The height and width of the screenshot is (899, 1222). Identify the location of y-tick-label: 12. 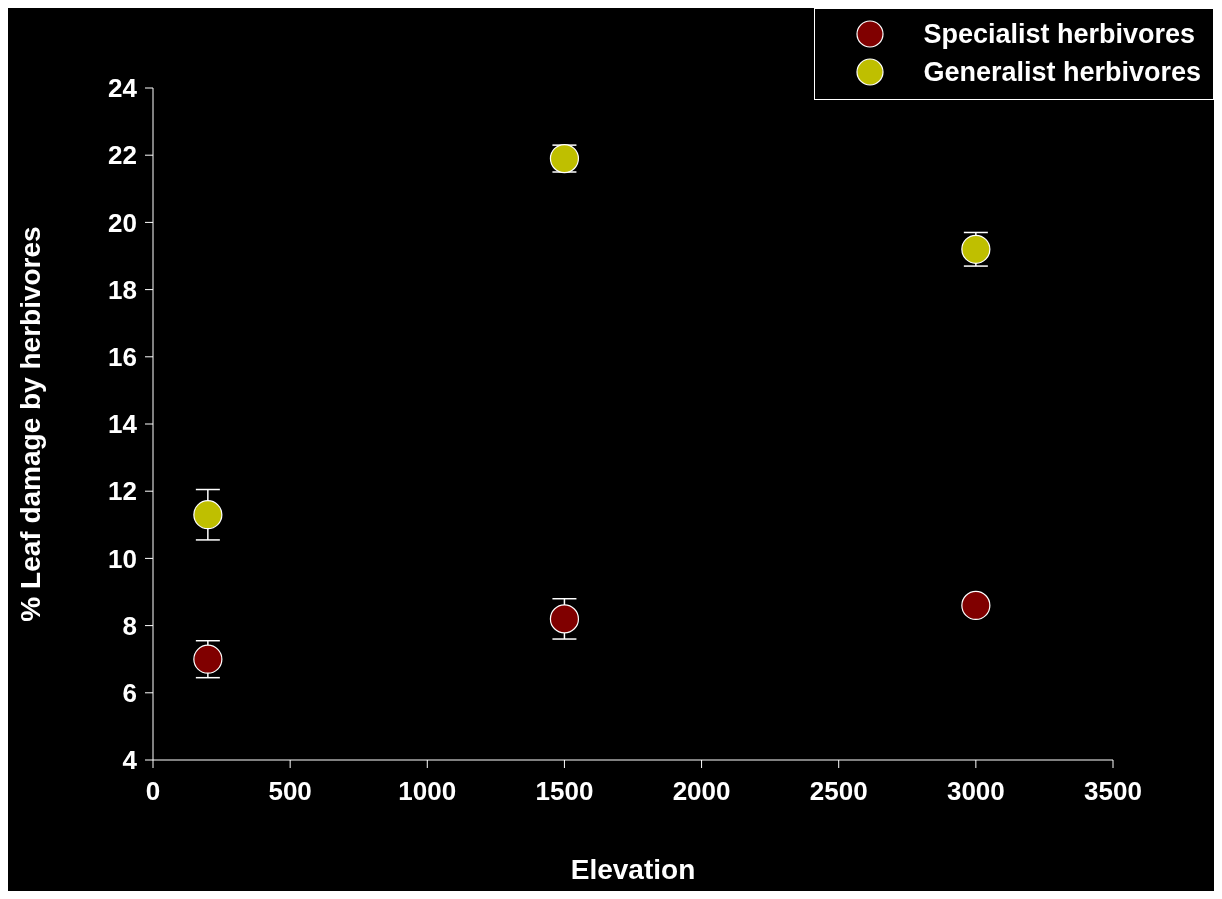
(122, 491).